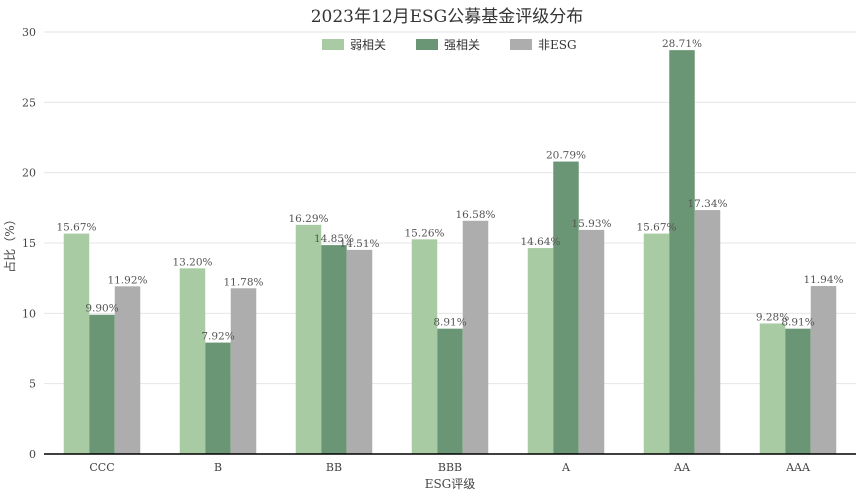  I want to click on x-tick-label: B, so click(218, 467).